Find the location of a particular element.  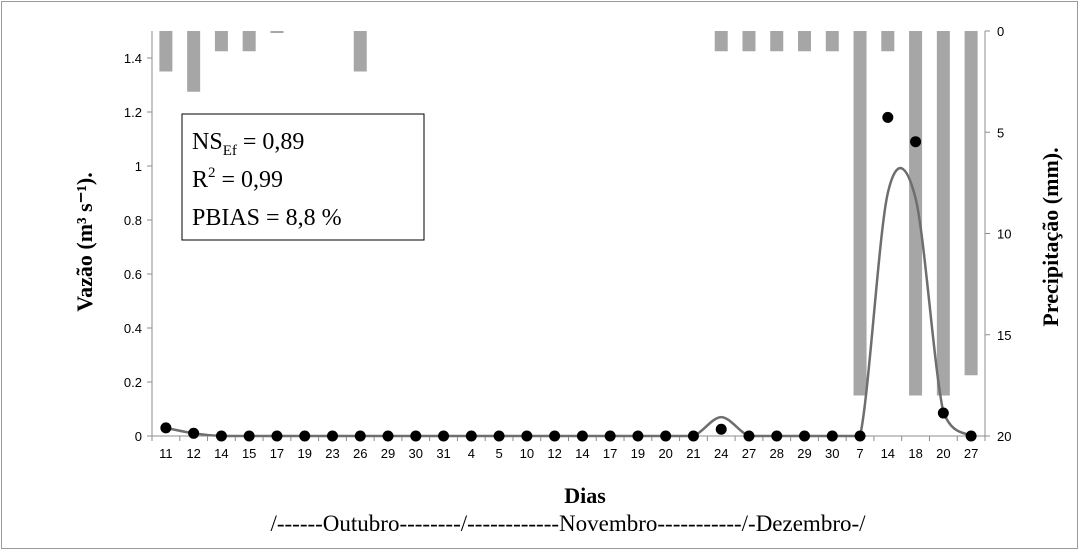

x-tick-label-0: 11 is located at coordinates (166, 453).